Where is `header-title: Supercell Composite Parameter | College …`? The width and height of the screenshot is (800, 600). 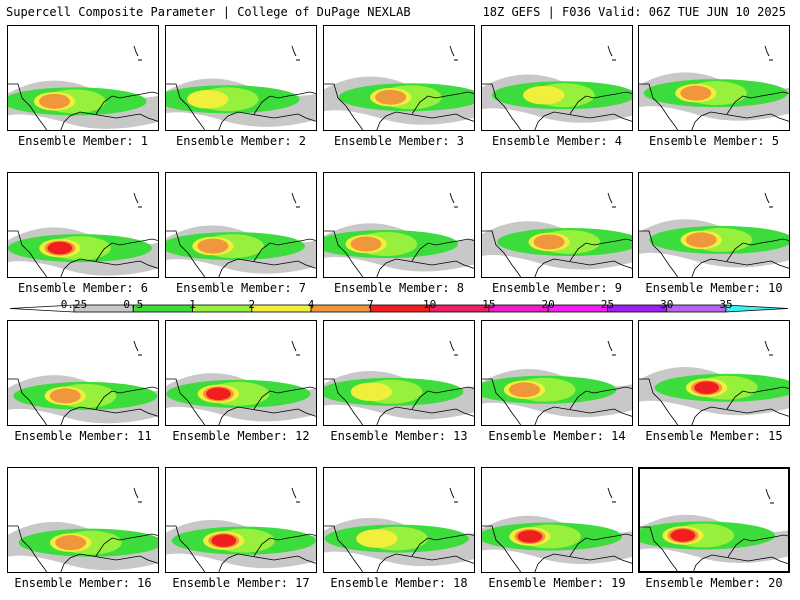
header-title: Supercell Composite Parameter | College … is located at coordinates (208, 12).